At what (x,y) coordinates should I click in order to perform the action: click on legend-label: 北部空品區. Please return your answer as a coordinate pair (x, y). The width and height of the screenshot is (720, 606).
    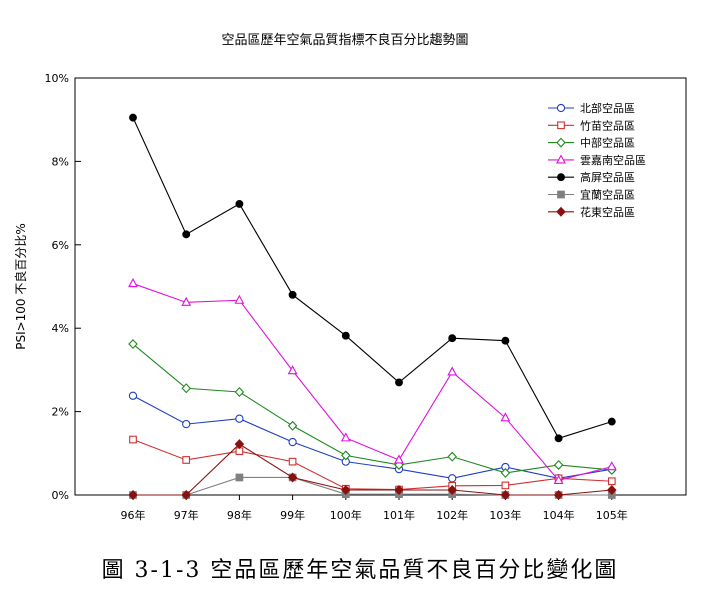
    Looking at the image, I should click on (607, 108).